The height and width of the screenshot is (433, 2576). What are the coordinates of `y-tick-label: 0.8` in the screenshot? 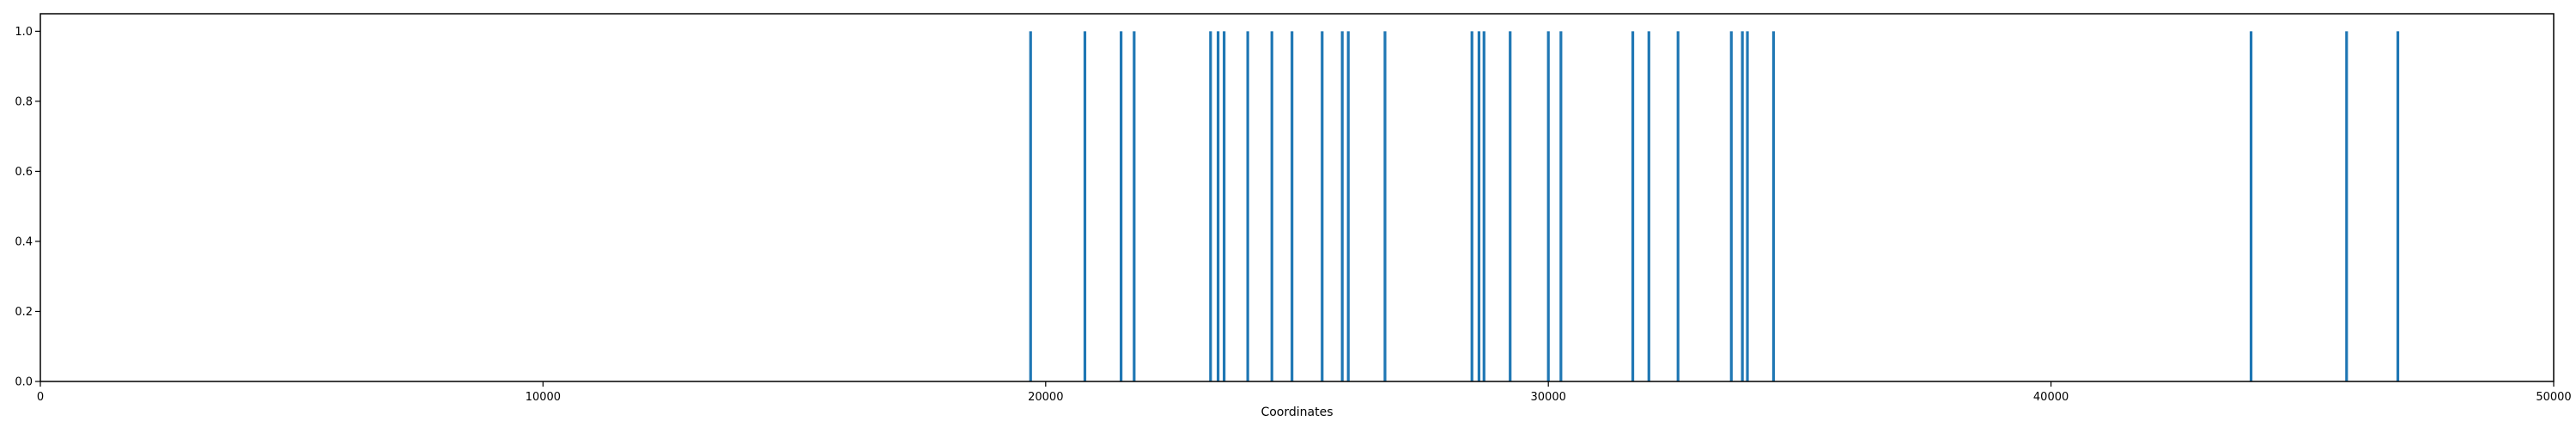 It's located at (24, 101).